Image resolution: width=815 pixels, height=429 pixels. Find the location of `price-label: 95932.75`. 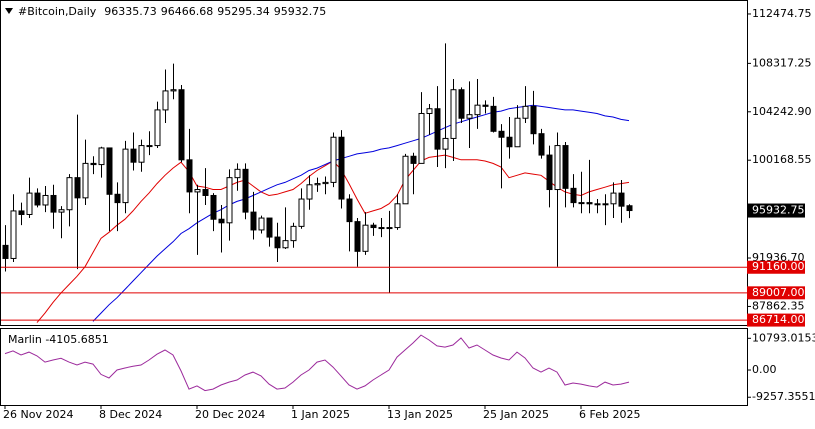

price-label: 95932.75 is located at coordinates (778, 210).